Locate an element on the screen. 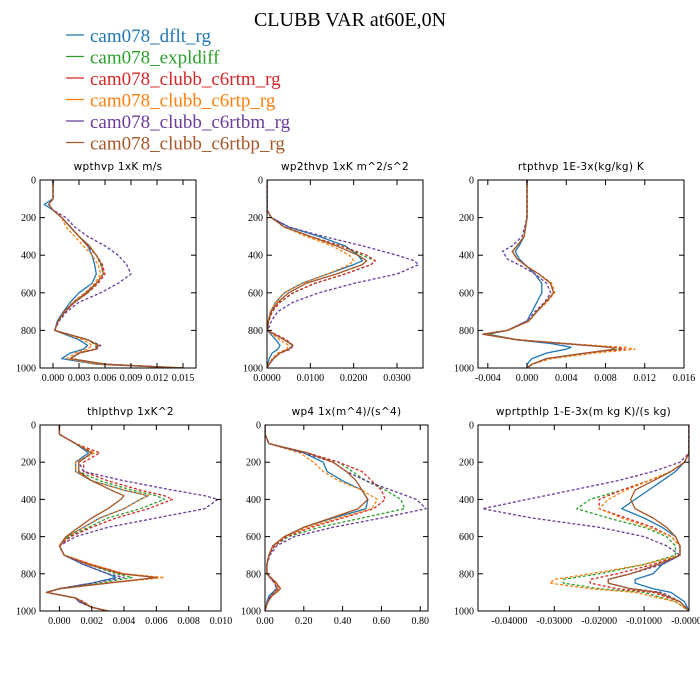  x-tick-label: 0.00 is located at coordinates (265, 621).